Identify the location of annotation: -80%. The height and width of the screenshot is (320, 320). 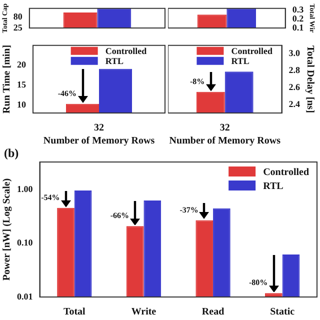
(258, 283).